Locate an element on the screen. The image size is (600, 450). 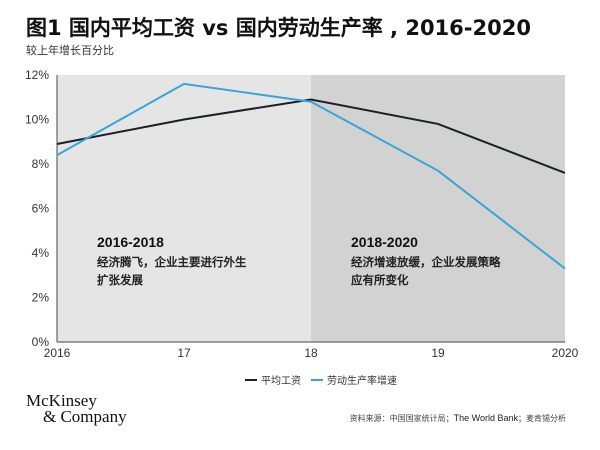
y-tick-label: 6% is located at coordinates (41, 209).